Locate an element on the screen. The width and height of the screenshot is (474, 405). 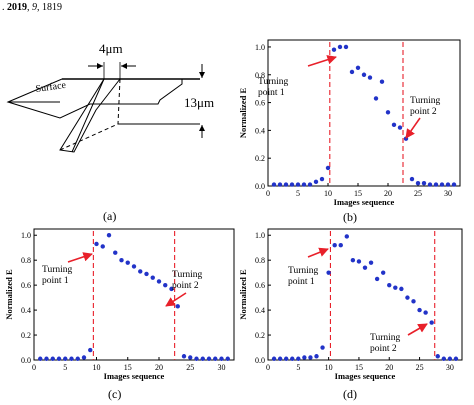
citation-year: 2019 is located at coordinates (17, 7).